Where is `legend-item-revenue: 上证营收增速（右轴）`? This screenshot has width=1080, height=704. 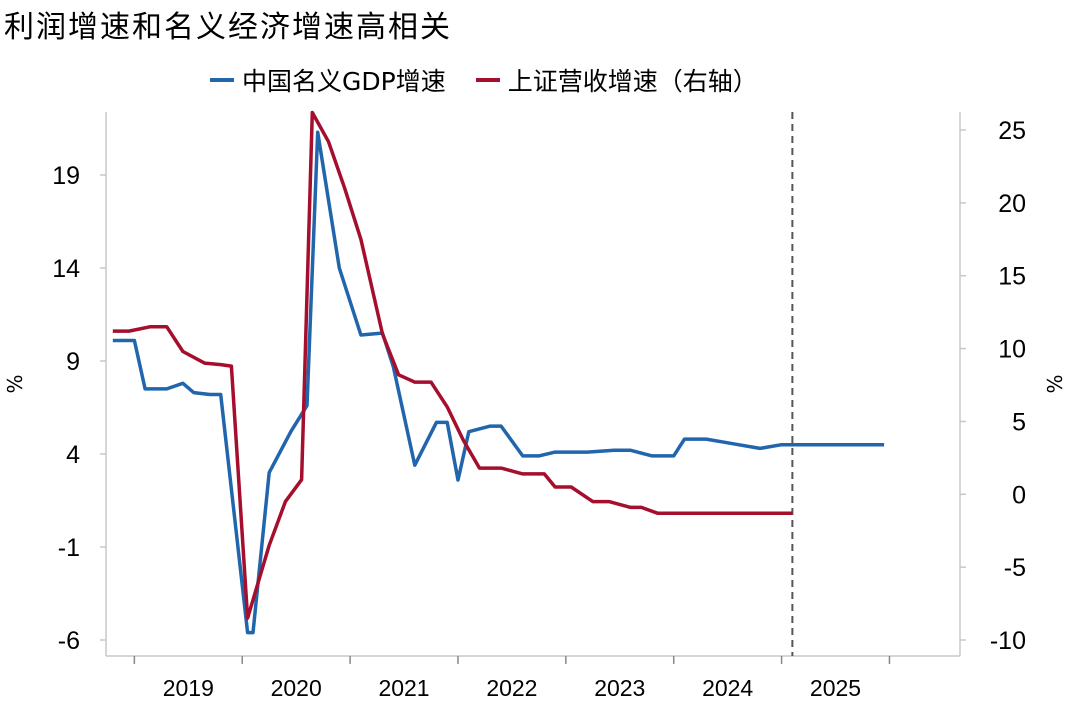 legend-item-revenue: 上证营收增速（右轴） is located at coordinates (616, 80).